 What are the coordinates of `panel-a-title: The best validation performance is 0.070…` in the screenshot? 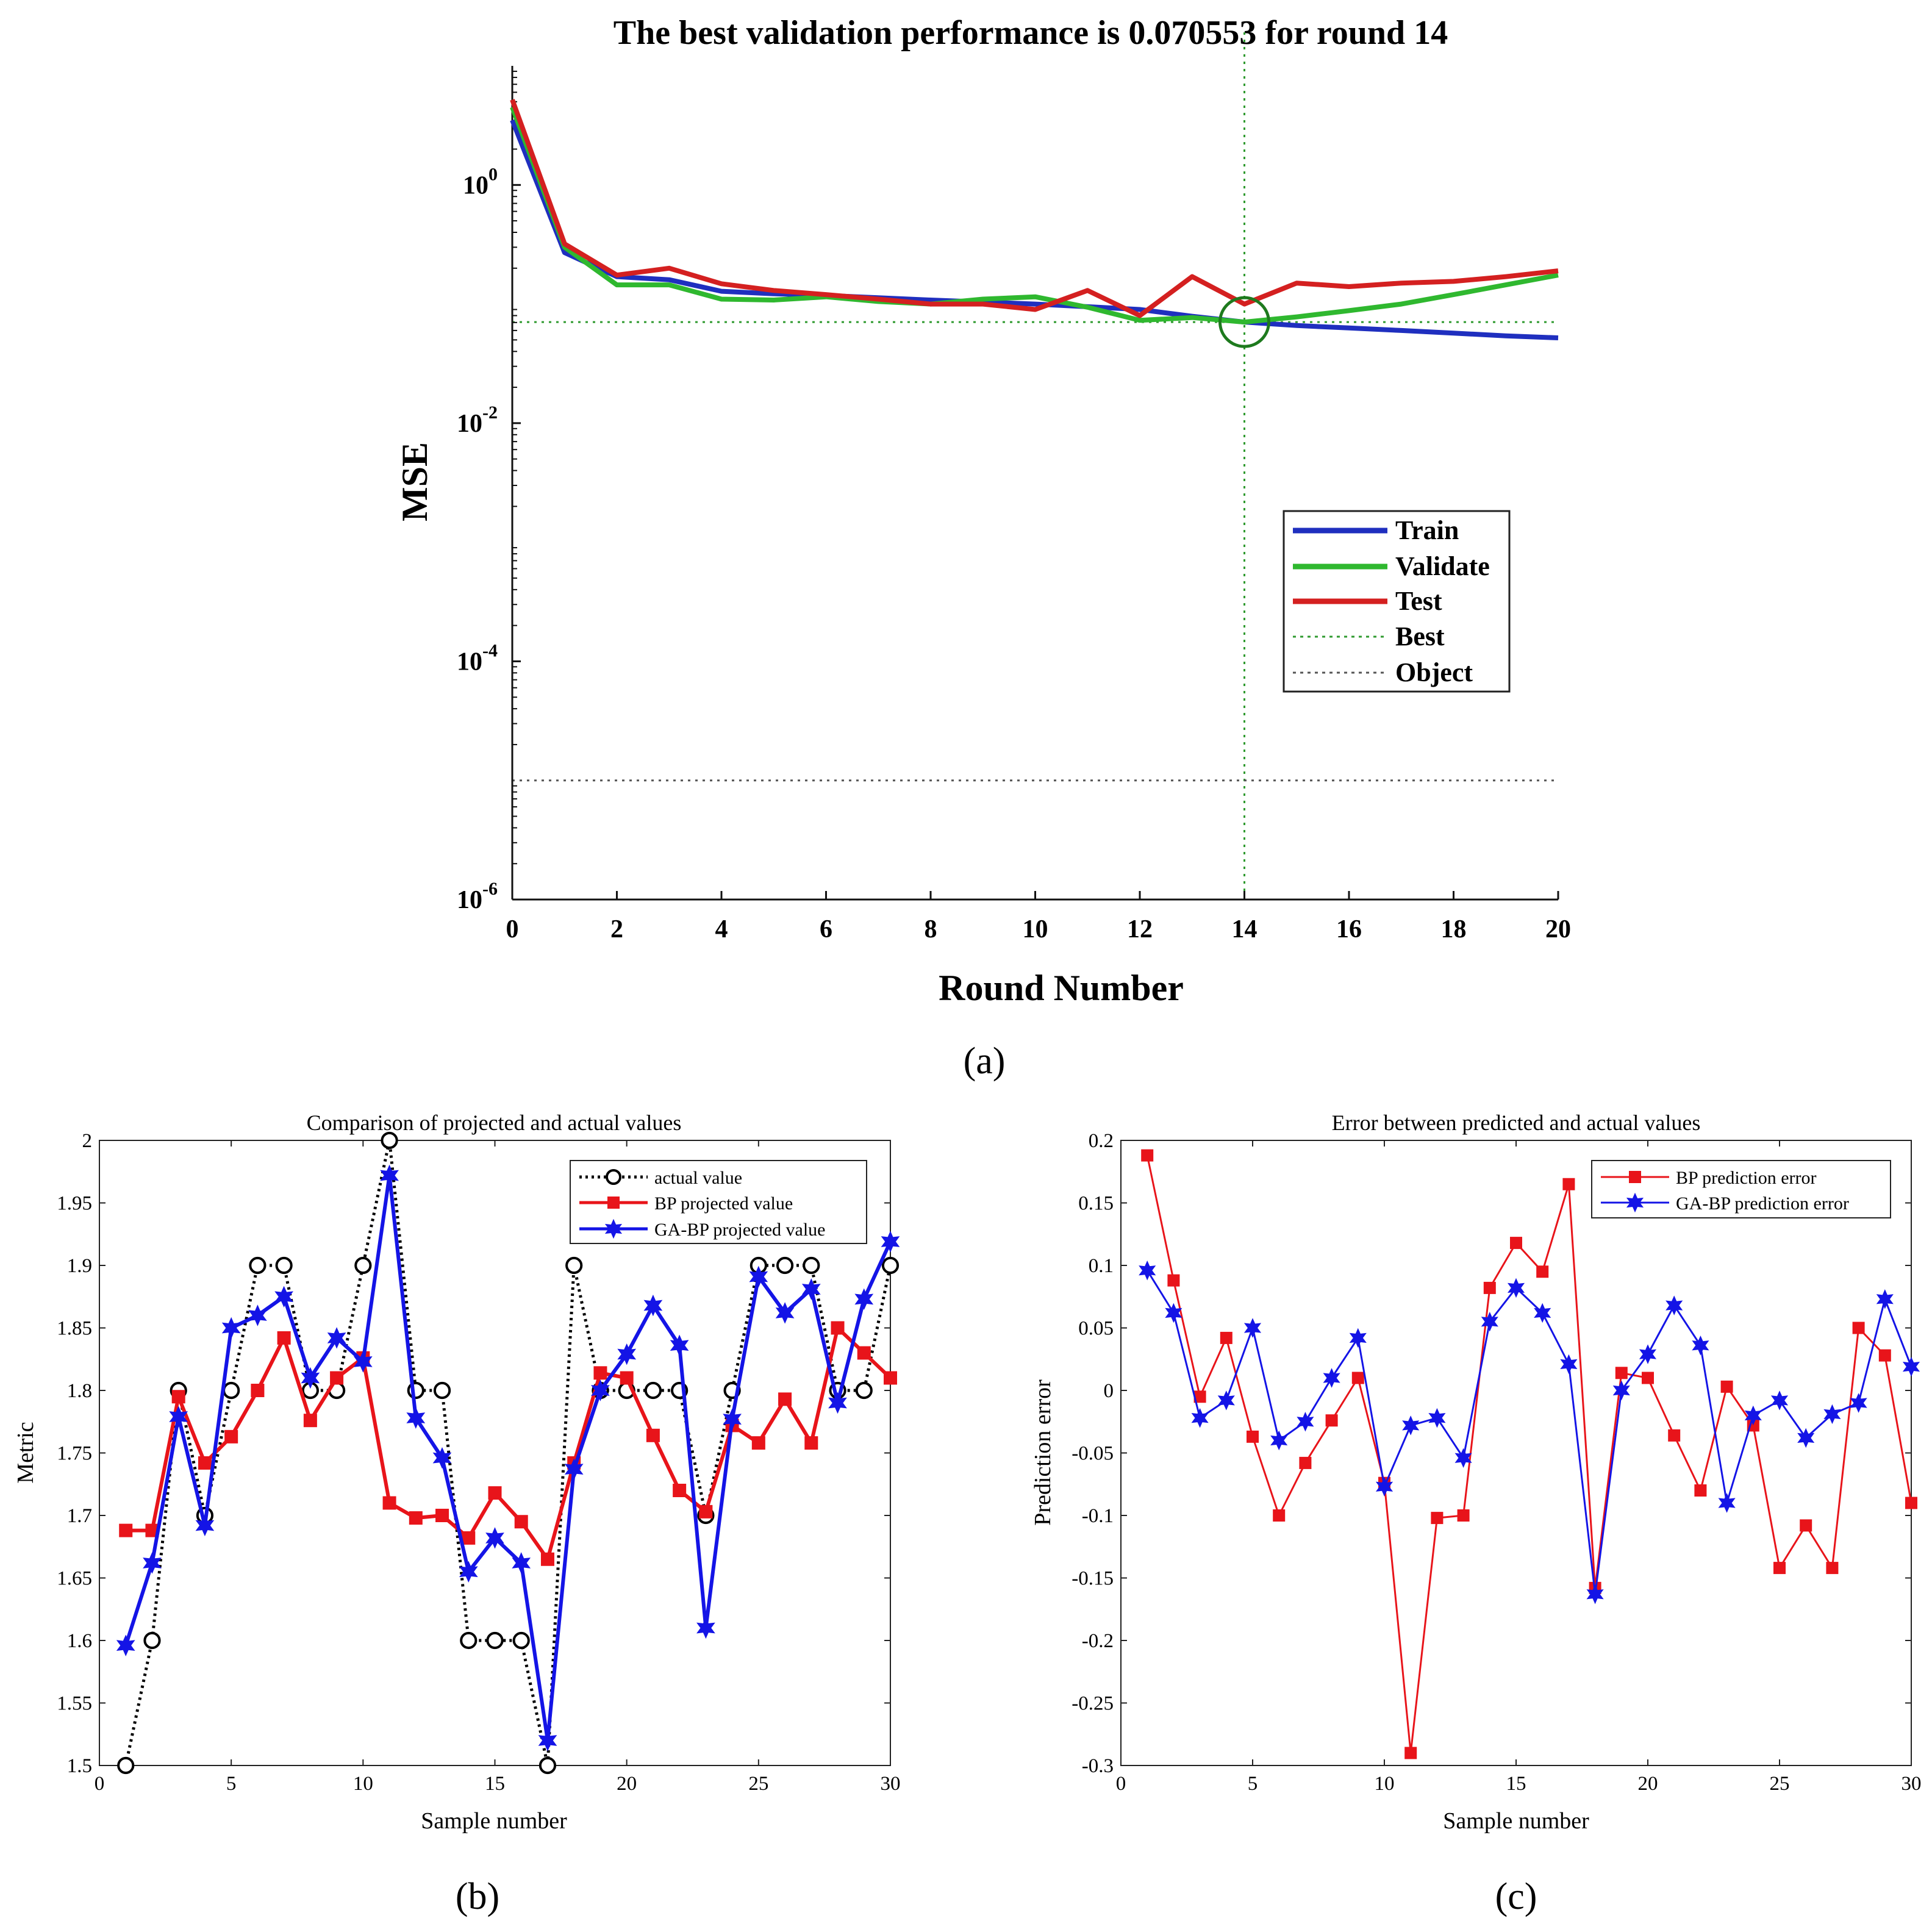 It's located at (1031, 33).